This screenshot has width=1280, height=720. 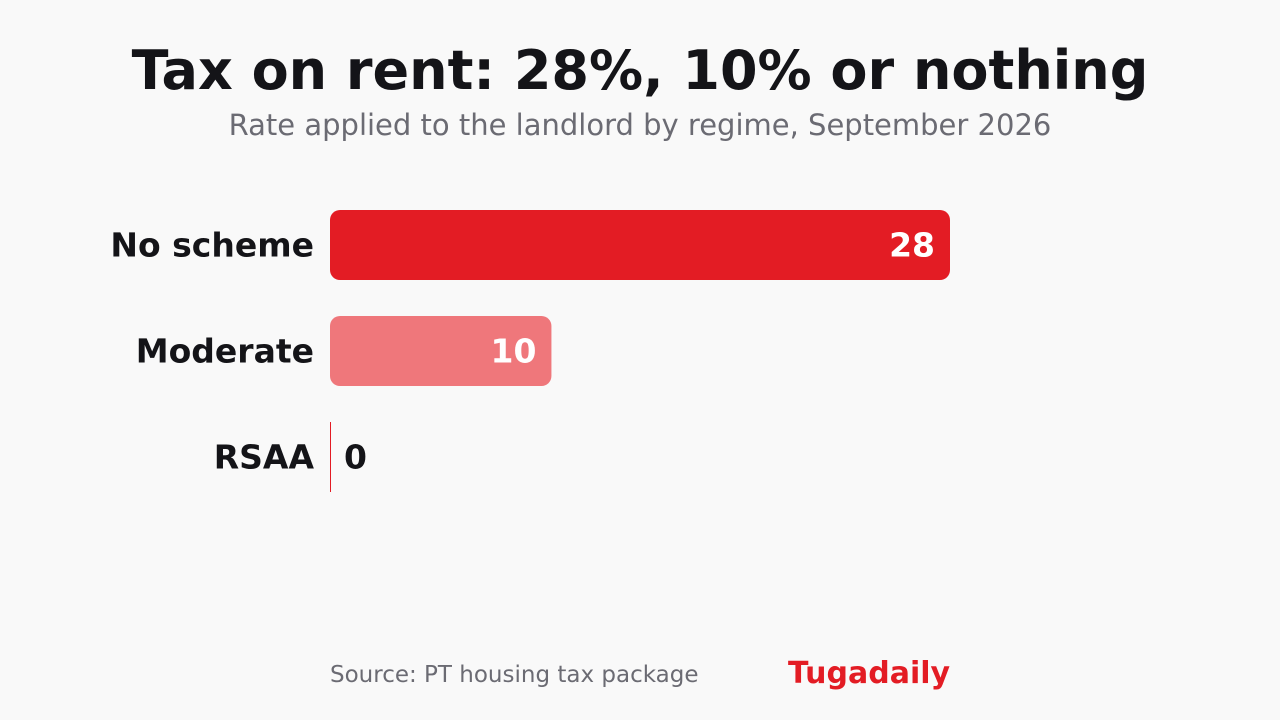 What do you see at coordinates (869, 673) in the screenshot?
I see `brand-logo: Tugadaily` at bounding box center [869, 673].